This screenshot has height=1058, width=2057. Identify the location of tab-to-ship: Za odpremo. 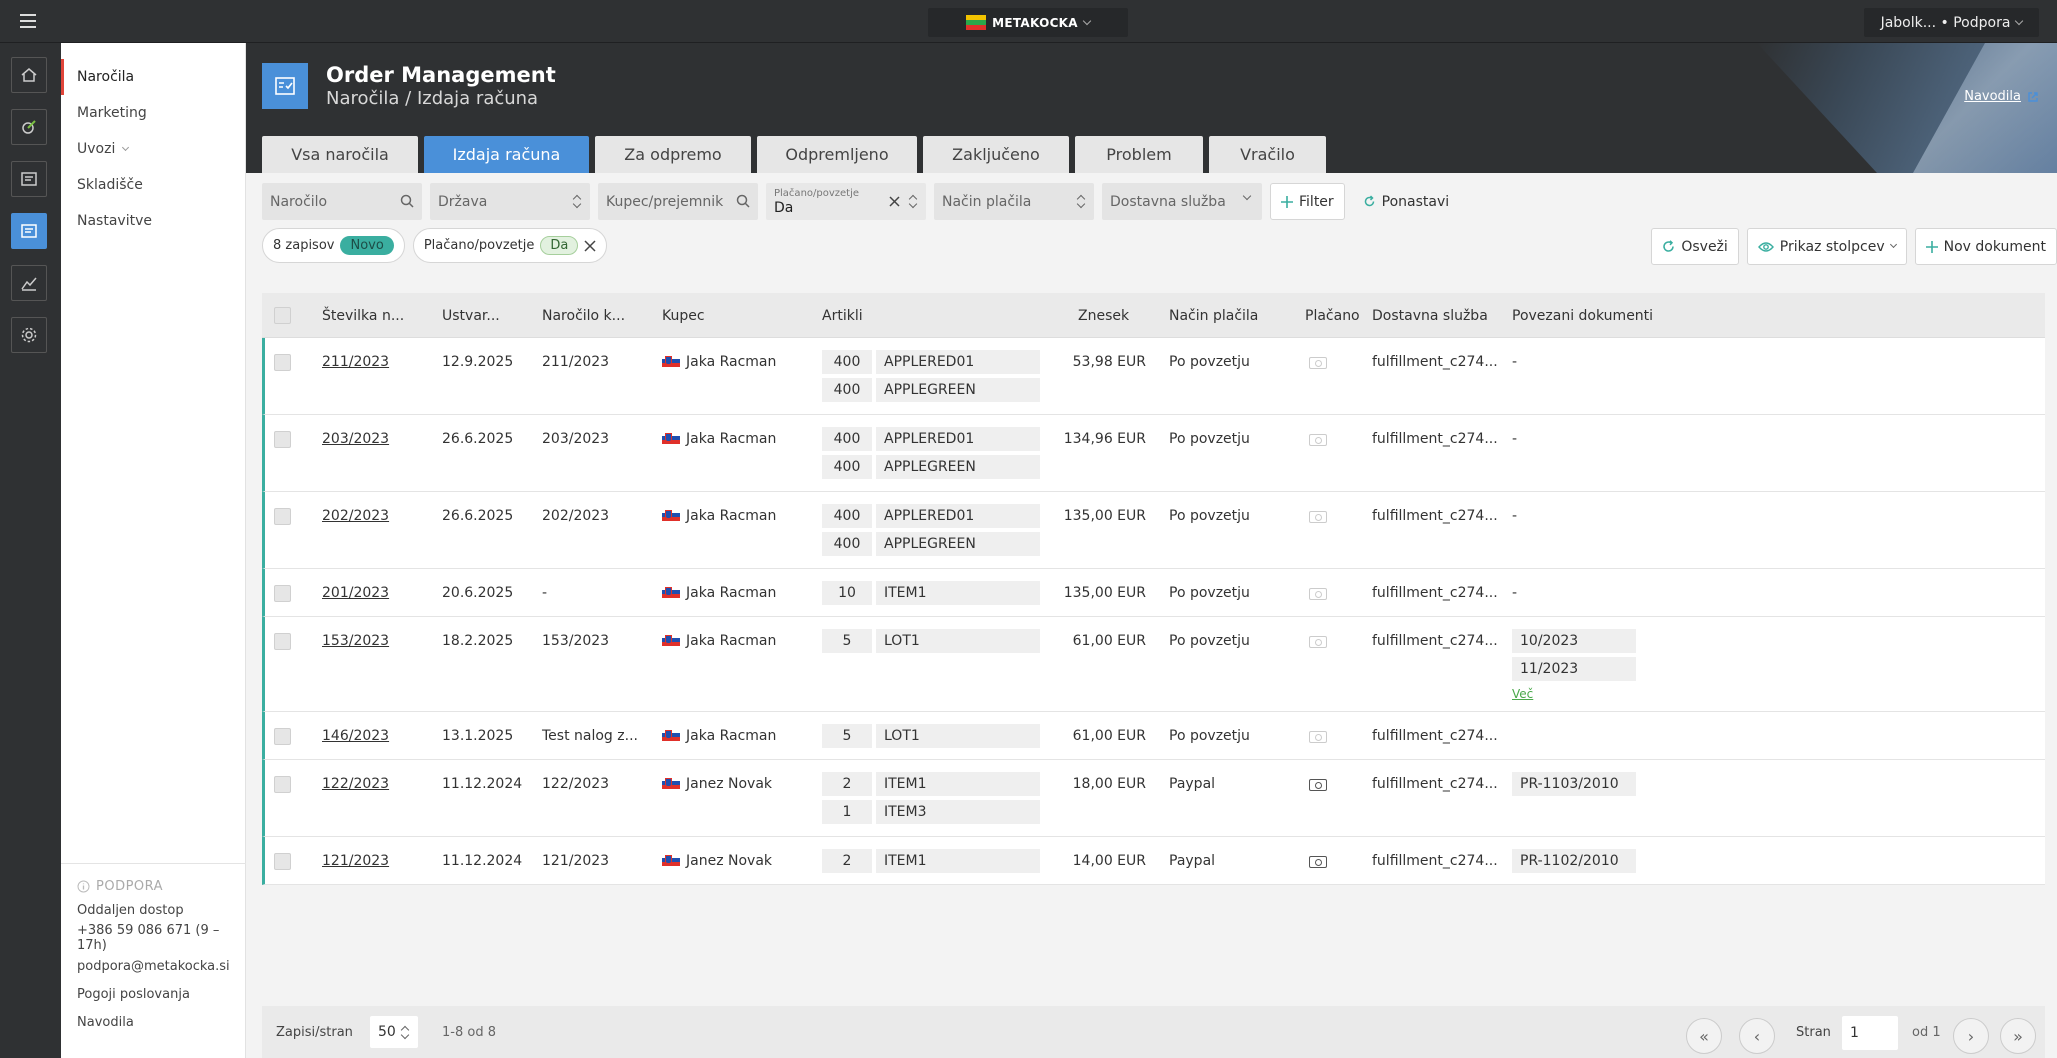
(673, 154).